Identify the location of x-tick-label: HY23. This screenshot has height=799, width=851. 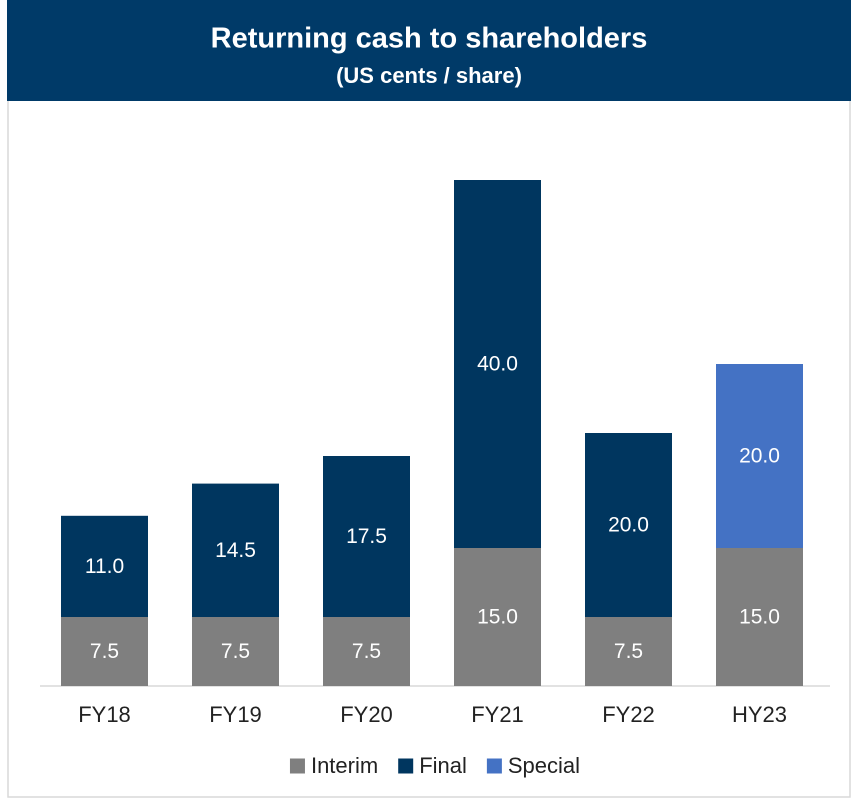
(759, 714).